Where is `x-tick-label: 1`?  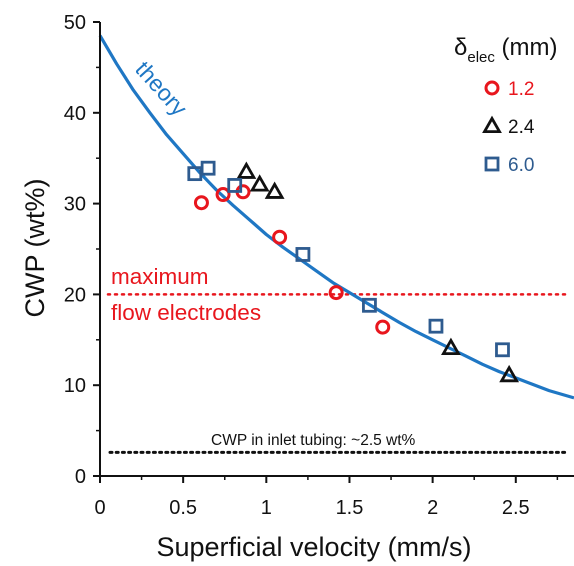
x-tick-label: 1 is located at coordinates (266, 508).